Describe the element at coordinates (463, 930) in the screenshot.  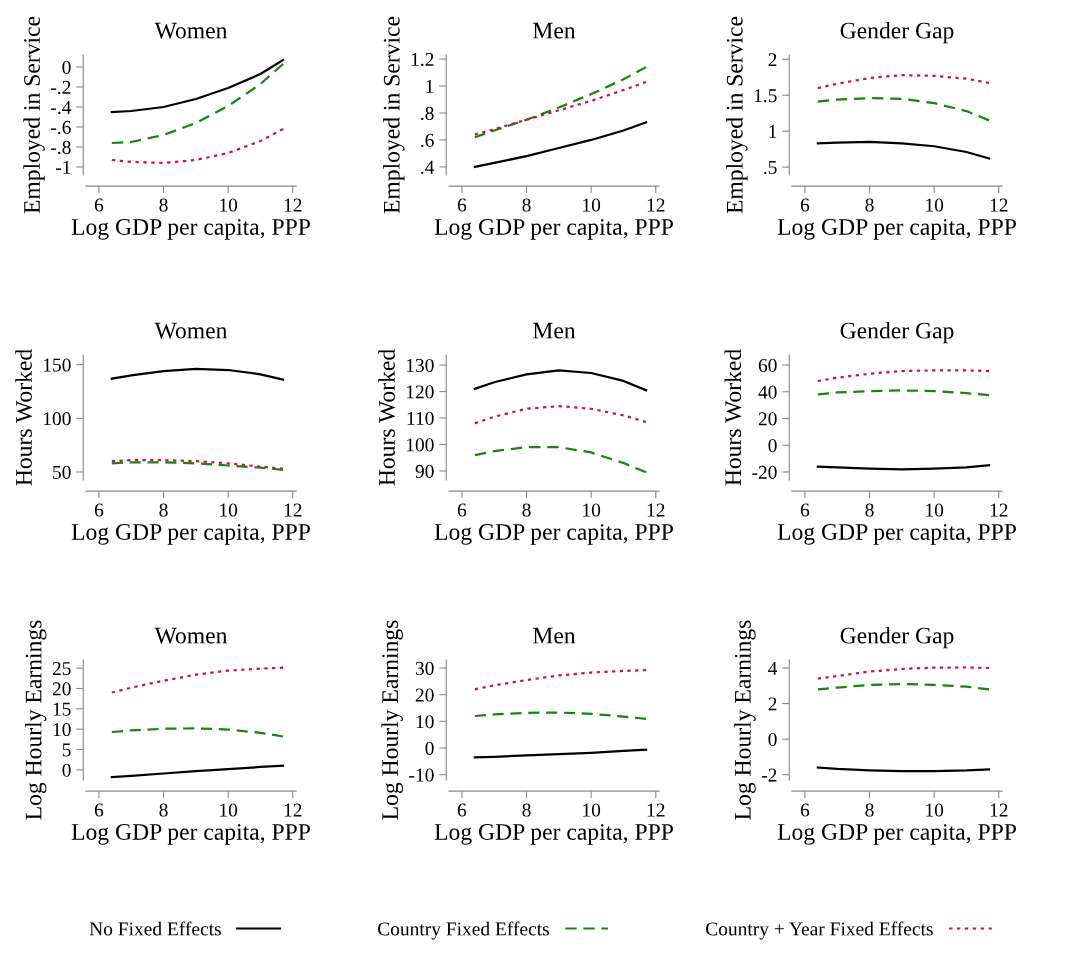
I see `legend-label: Country Fixed Effects` at that location.